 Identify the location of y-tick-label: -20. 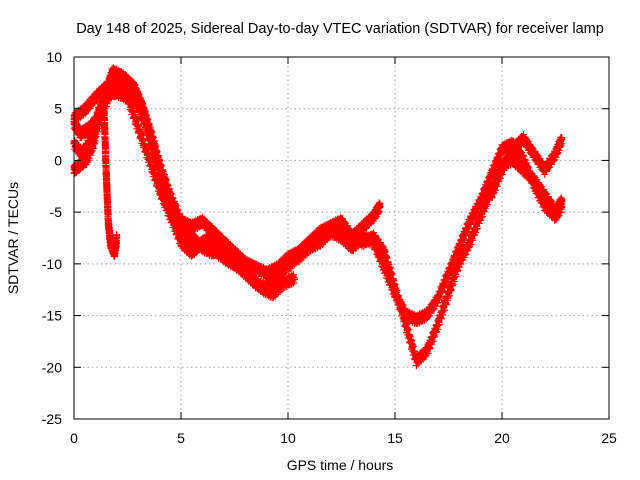
(52, 367).